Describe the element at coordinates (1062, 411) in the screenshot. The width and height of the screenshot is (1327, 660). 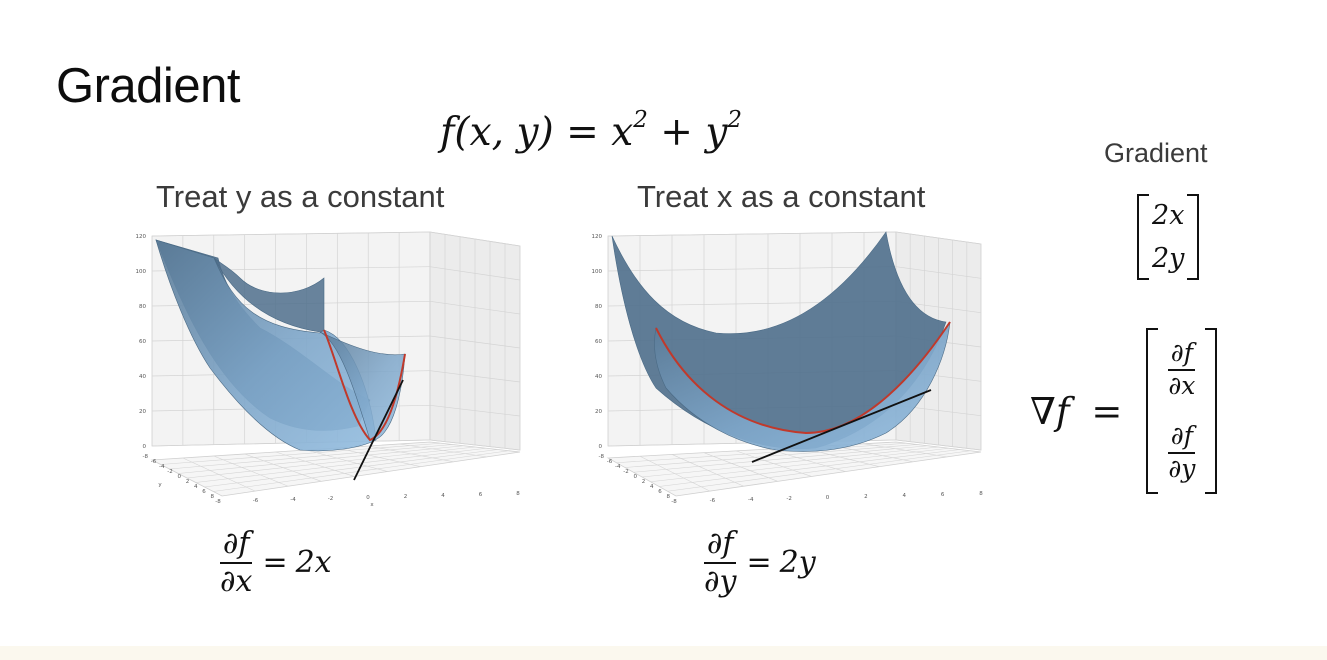
I see `nabla-f: f` at that location.